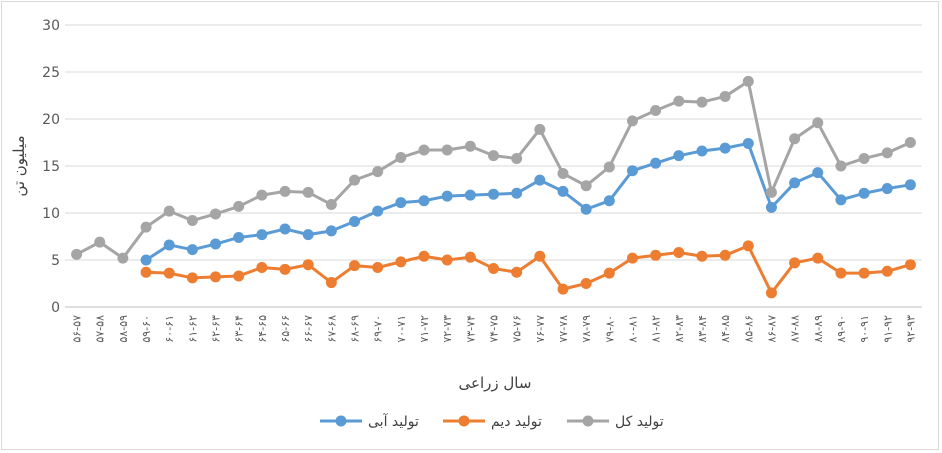  Describe the element at coordinates (285, 329) in the screenshot. I see `x-tick-label: ۶۵-۶۶` at that location.